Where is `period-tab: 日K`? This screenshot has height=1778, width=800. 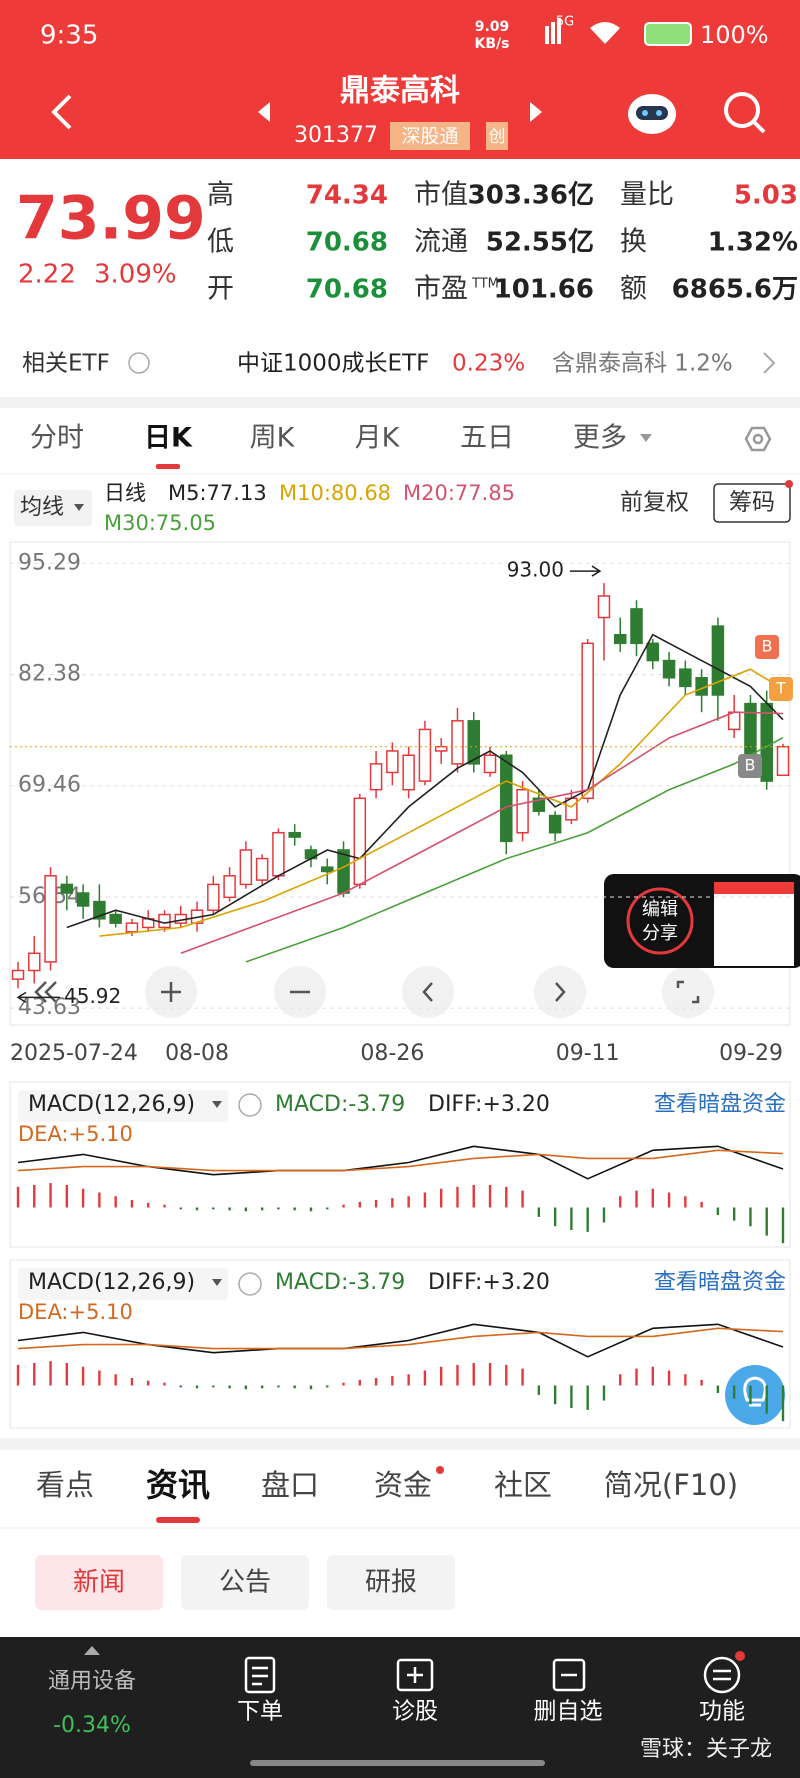
period-tab: 日K is located at coordinates (168, 438).